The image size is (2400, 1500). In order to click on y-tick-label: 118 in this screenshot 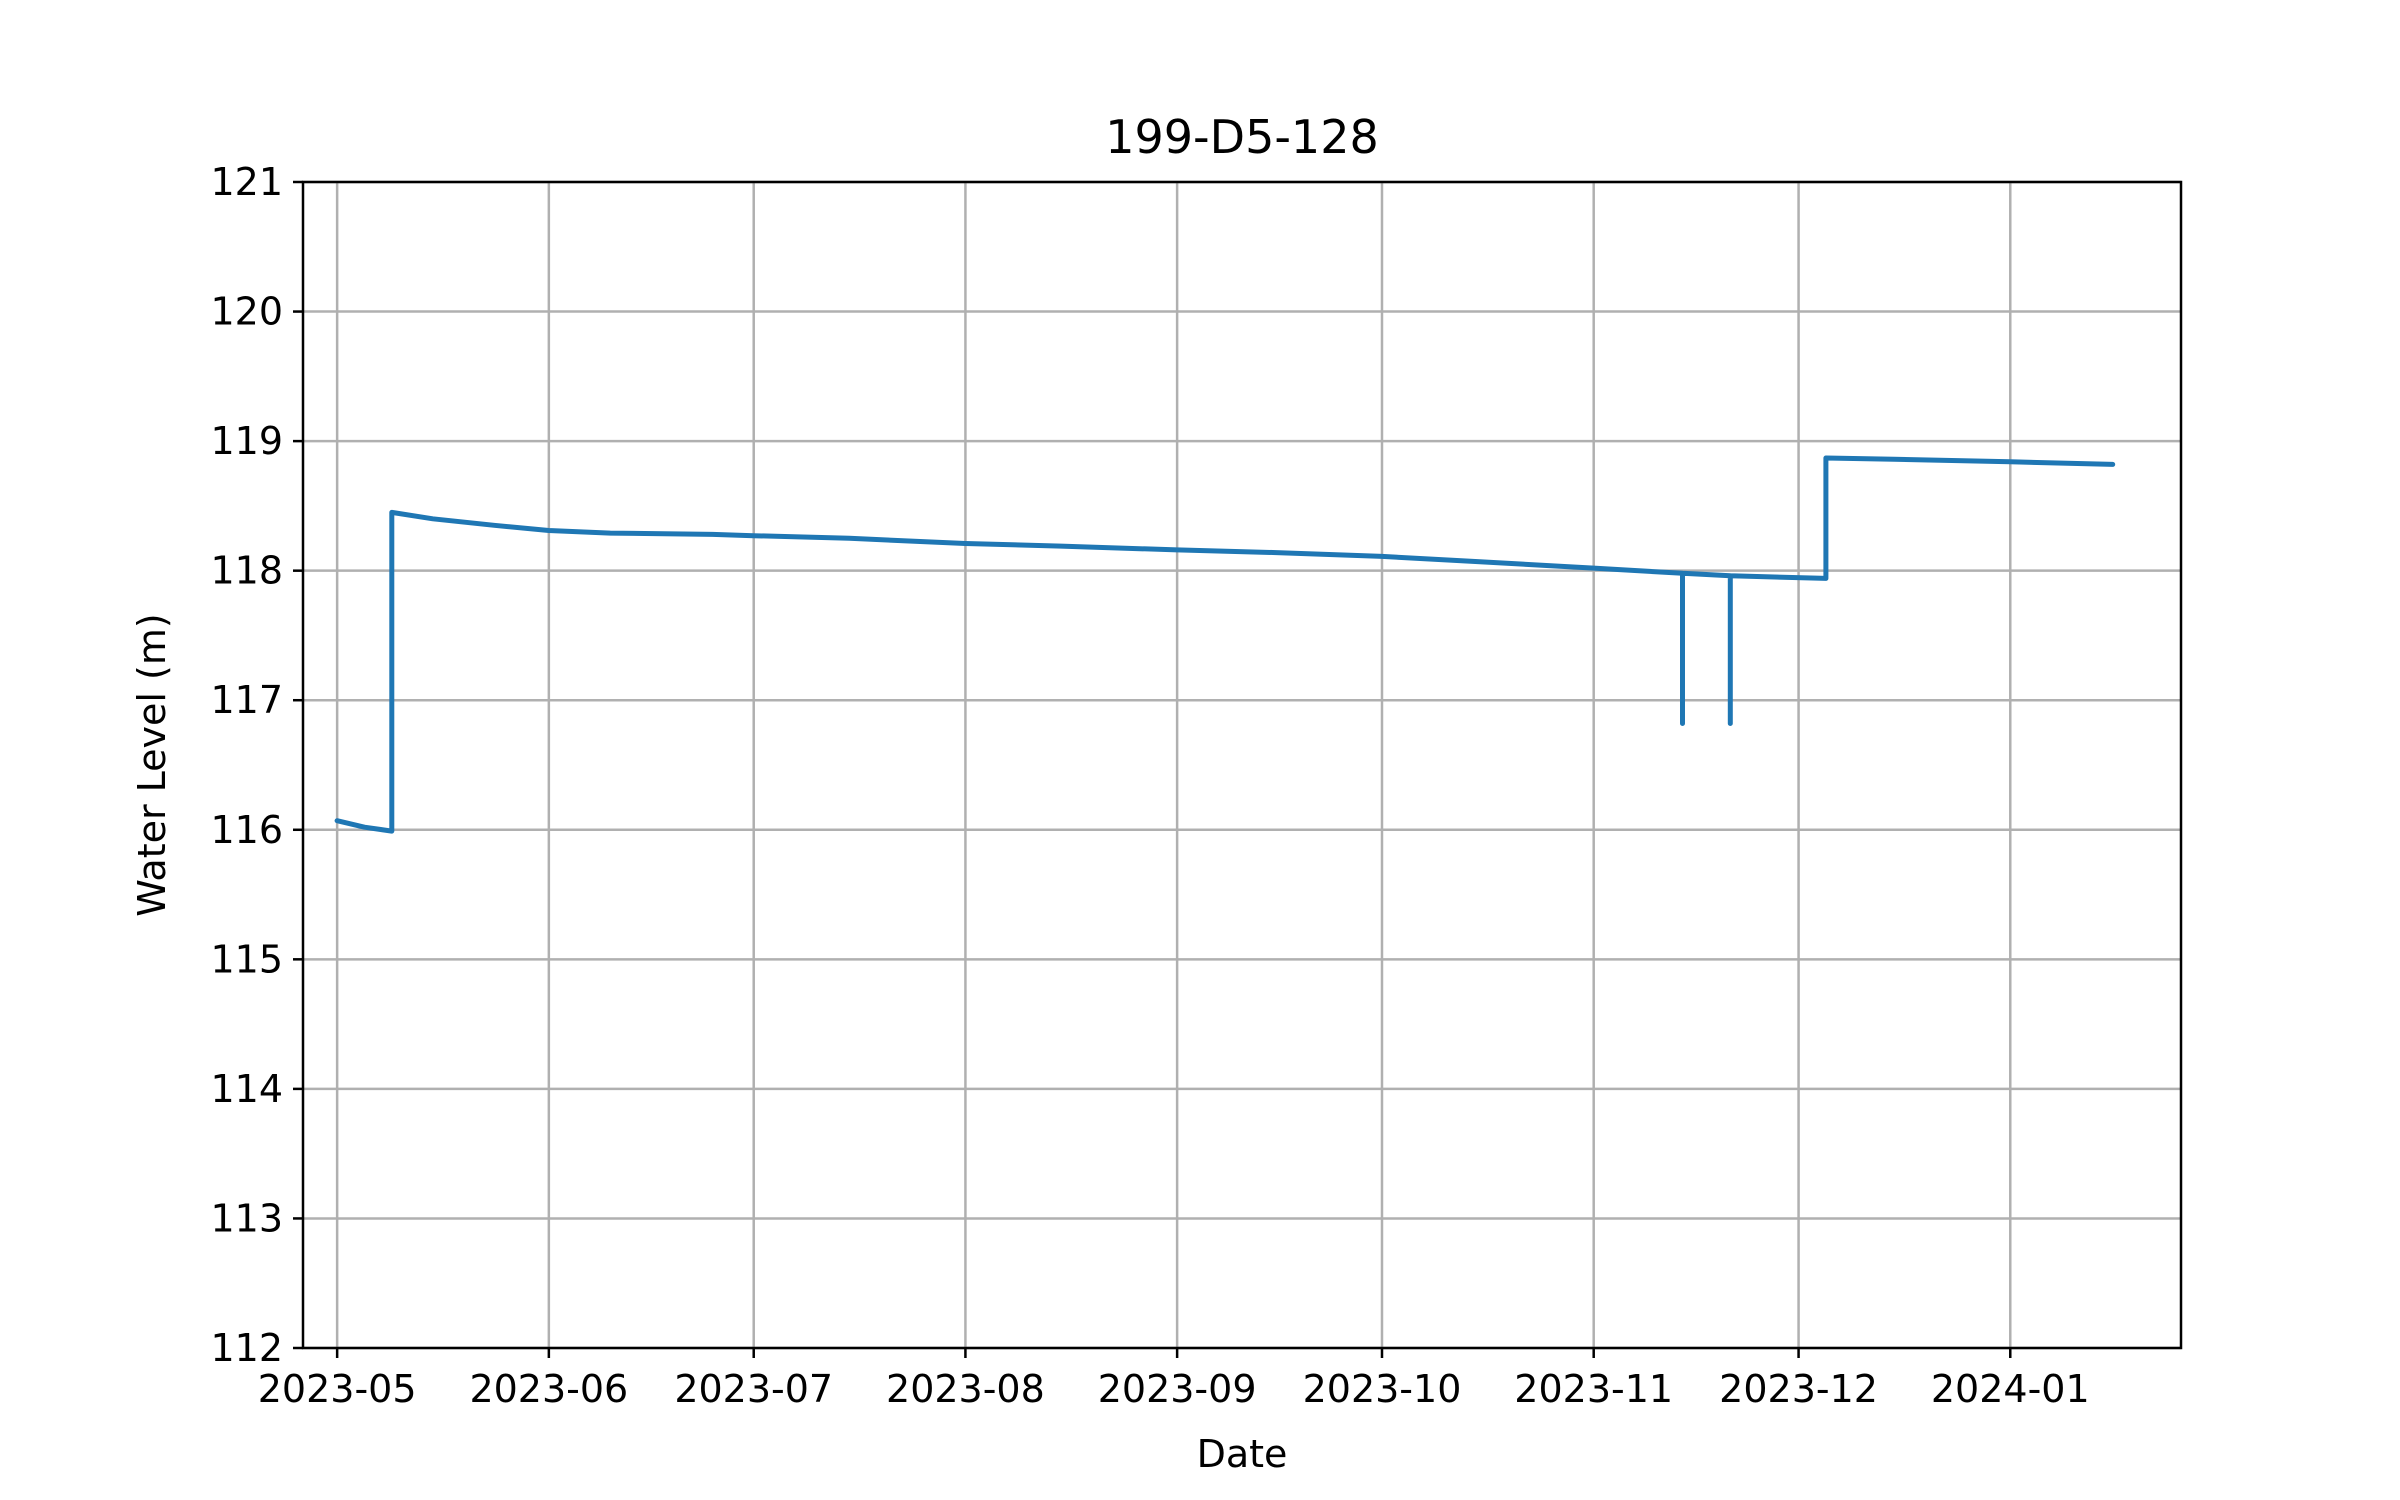, I will do `click(246, 571)`.